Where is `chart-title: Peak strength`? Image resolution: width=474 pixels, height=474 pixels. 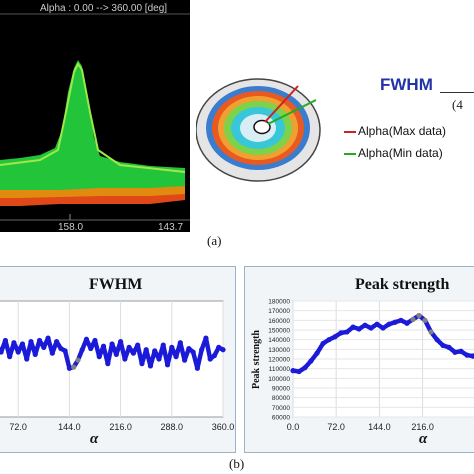
chart-title: Peak strength is located at coordinates (402, 284).